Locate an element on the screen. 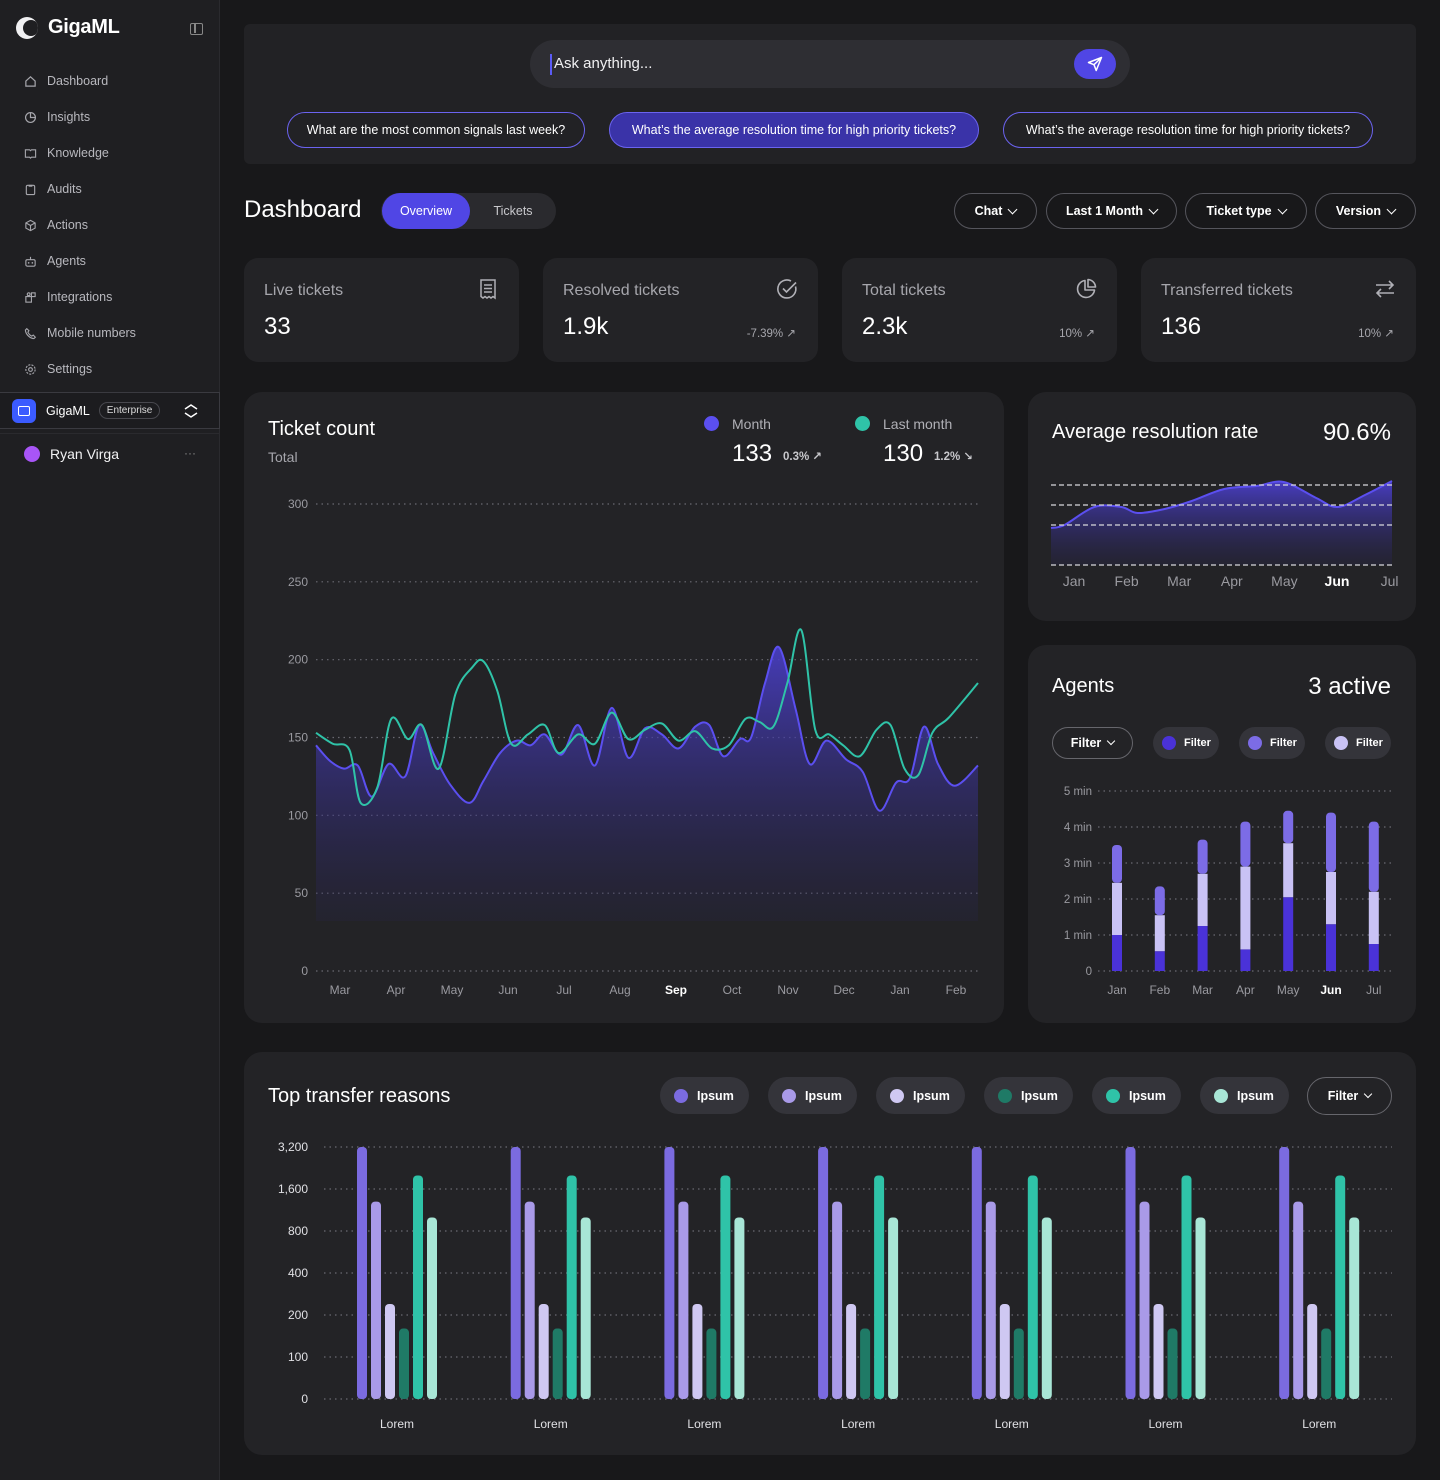 The width and height of the screenshot is (1440, 1480). phone-icon is located at coordinates (30, 333).